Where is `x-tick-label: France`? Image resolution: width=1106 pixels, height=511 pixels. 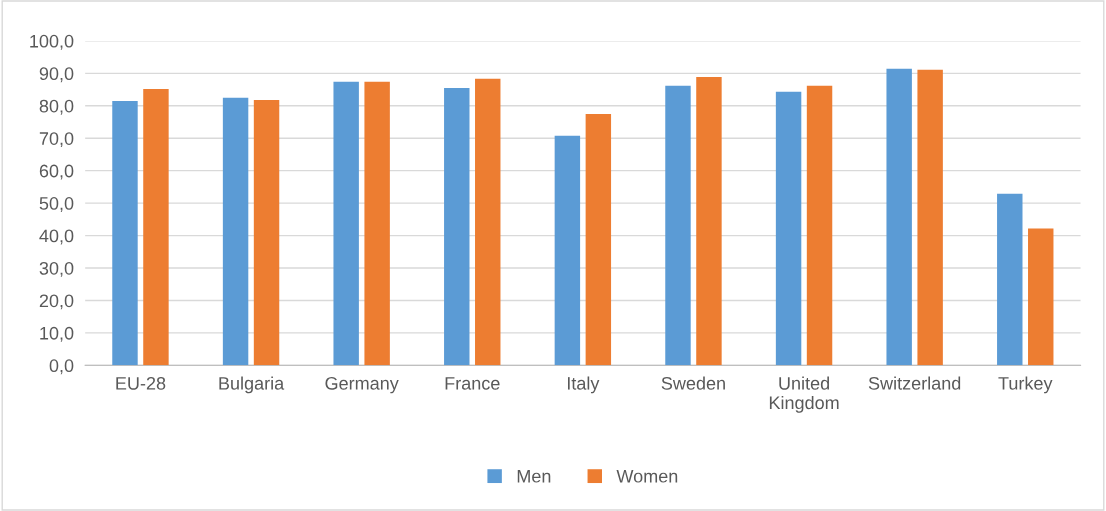
x-tick-label: France is located at coordinates (472, 383).